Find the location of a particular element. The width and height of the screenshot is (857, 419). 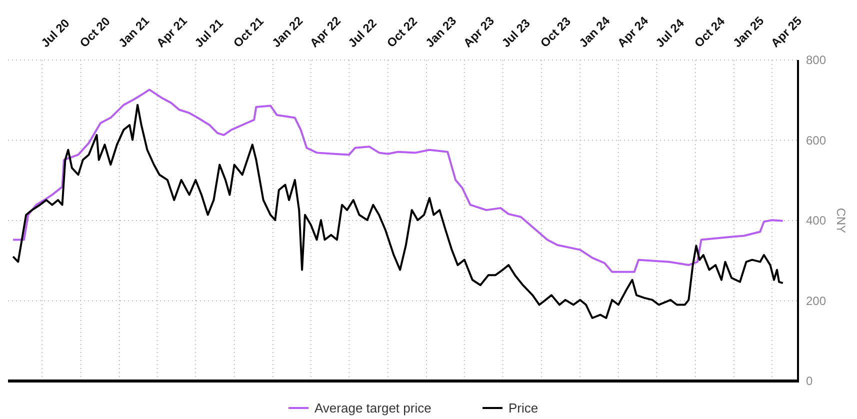

x-tick-label: Jan 23 is located at coordinates (441, 32).